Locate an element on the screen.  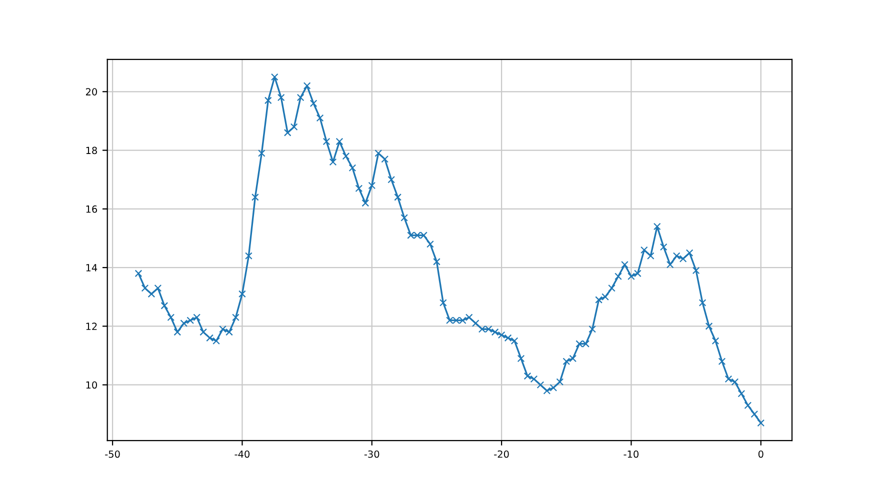
y-tick-label: 16 is located at coordinates (92, 209).